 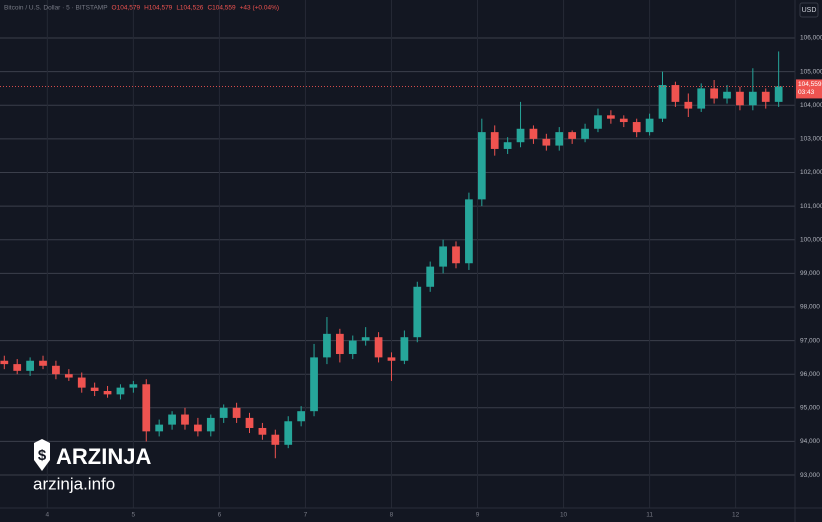 I want to click on last-price-box, so click(x=809, y=89).